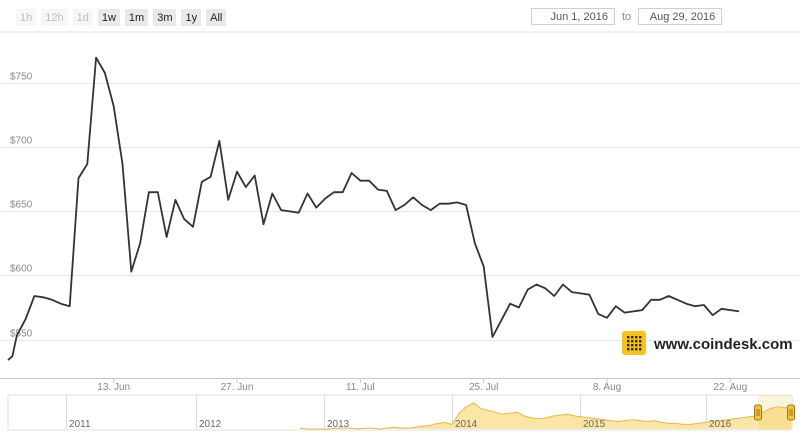 Image resolution: width=800 pixels, height=444 pixels. What do you see at coordinates (237, 387) in the screenshot?
I see `x-tick-label: 27. Jun` at bounding box center [237, 387].